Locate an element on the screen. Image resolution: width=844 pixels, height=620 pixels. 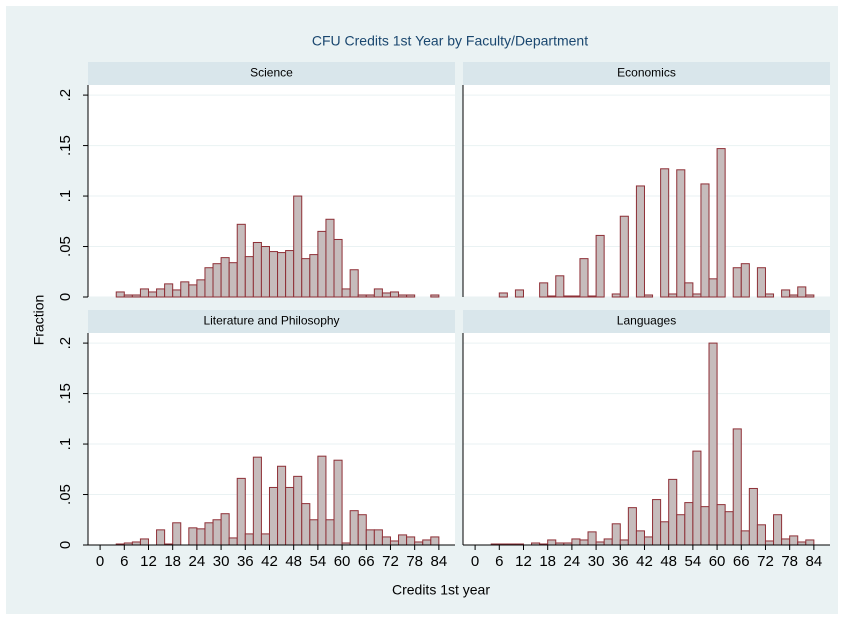
y-axis-label: Fraction is located at coordinates (39, 320).